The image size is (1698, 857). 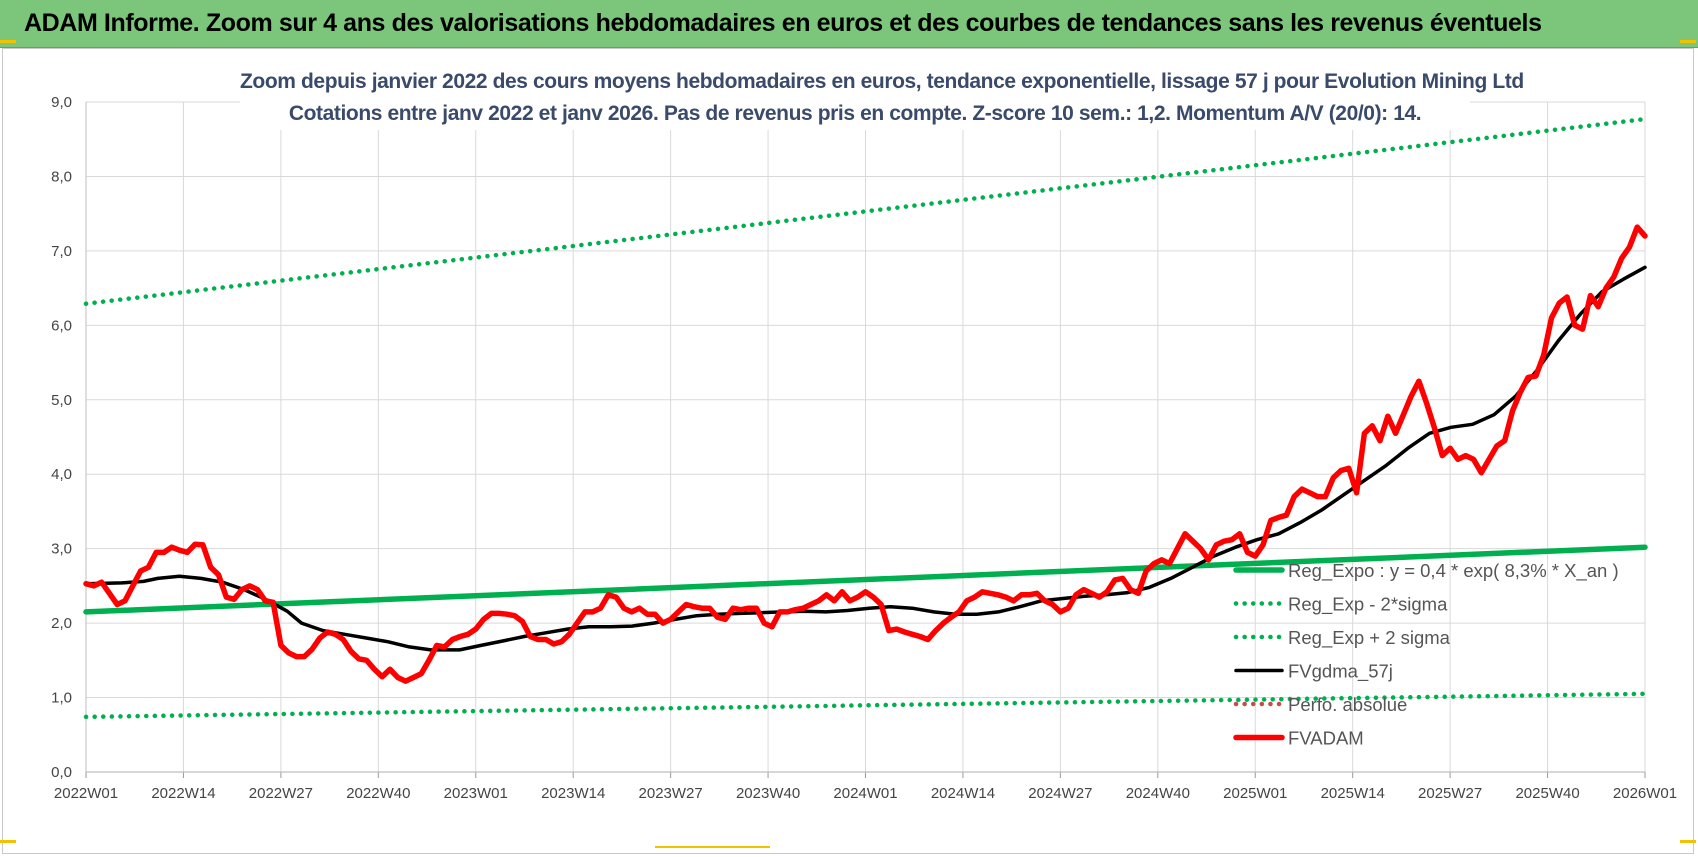 What do you see at coordinates (1450, 793) in the screenshot?
I see `x-tick-label: 2025W27` at bounding box center [1450, 793].